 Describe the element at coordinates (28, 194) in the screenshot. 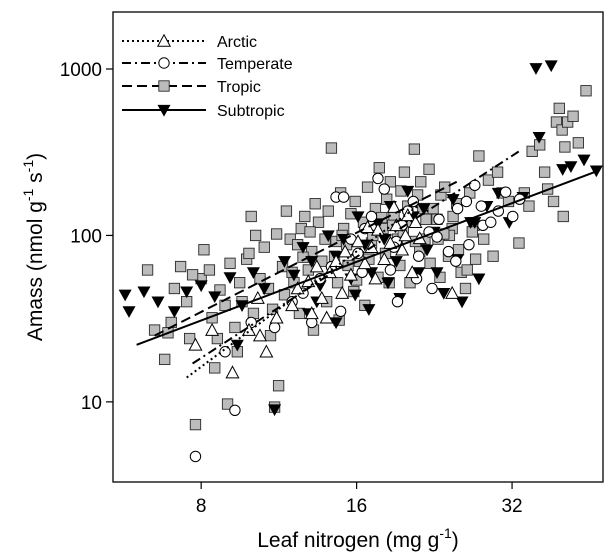

I see `y-axis-label-sup: -1` at that location.